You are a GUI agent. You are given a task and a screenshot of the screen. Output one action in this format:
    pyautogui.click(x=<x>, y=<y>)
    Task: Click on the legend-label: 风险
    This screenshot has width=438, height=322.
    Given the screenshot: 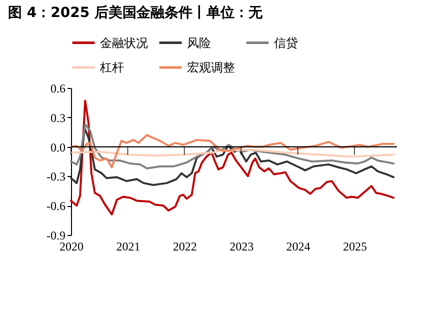 What is the action you would take?
    pyautogui.click(x=199, y=43)
    